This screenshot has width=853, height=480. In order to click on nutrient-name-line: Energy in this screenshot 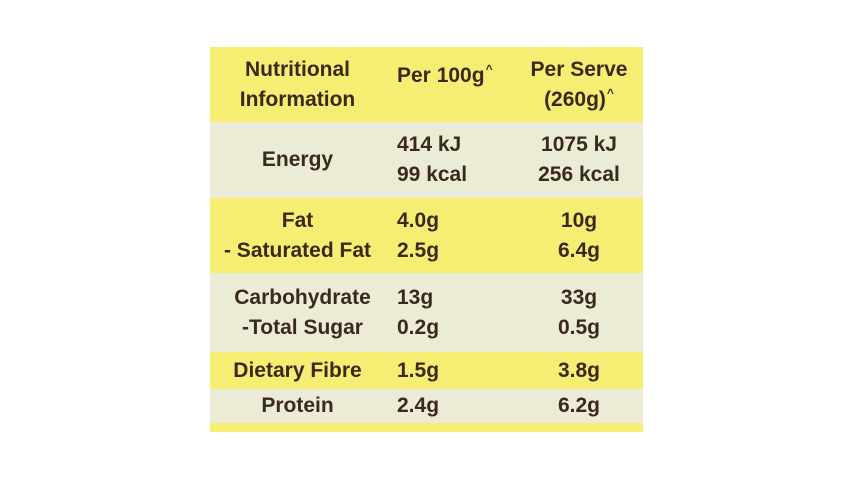, I will do `click(297, 159)`.